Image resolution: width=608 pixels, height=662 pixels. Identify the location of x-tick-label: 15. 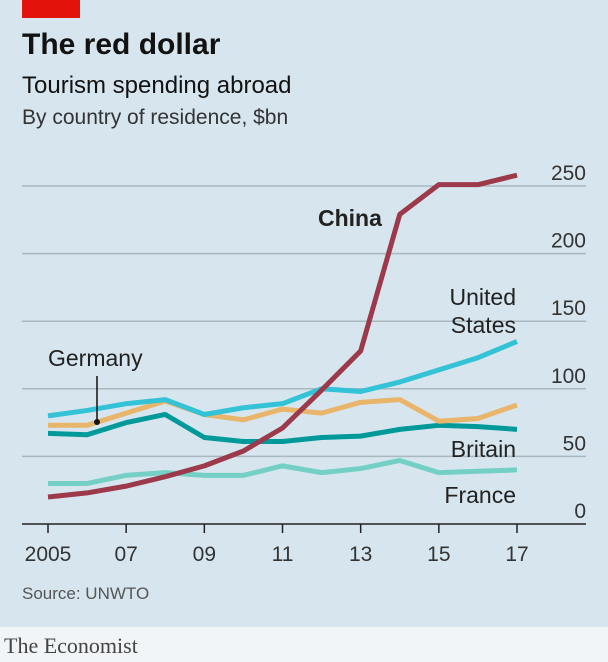
(438, 554).